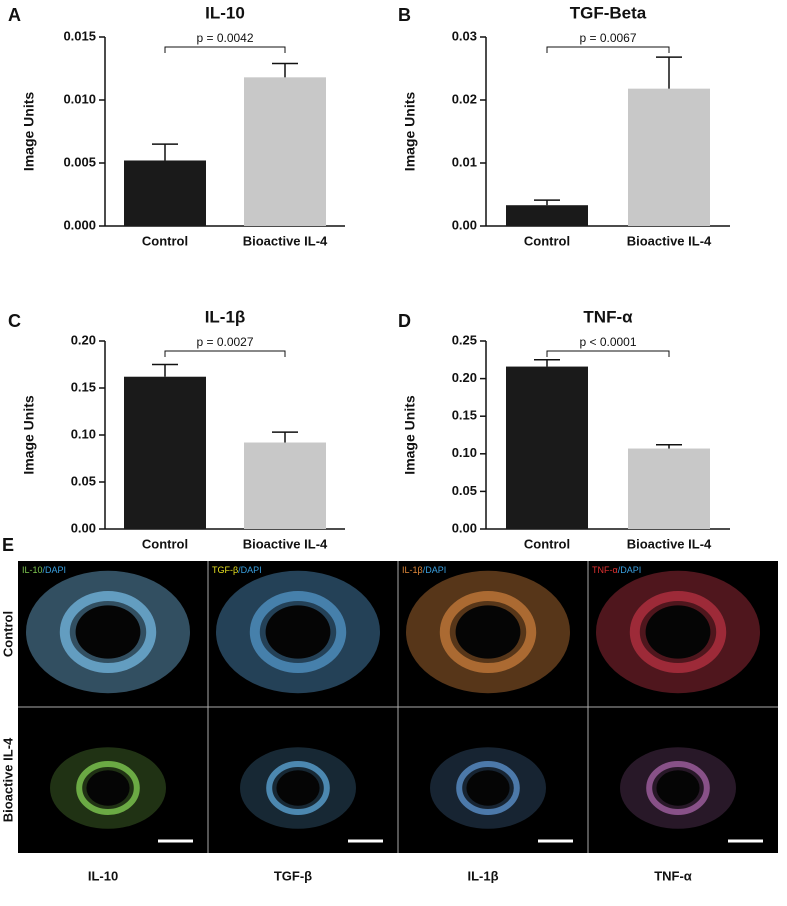  Describe the element at coordinates (608, 316) in the screenshot. I see `chart-title: TNF-α` at that location.